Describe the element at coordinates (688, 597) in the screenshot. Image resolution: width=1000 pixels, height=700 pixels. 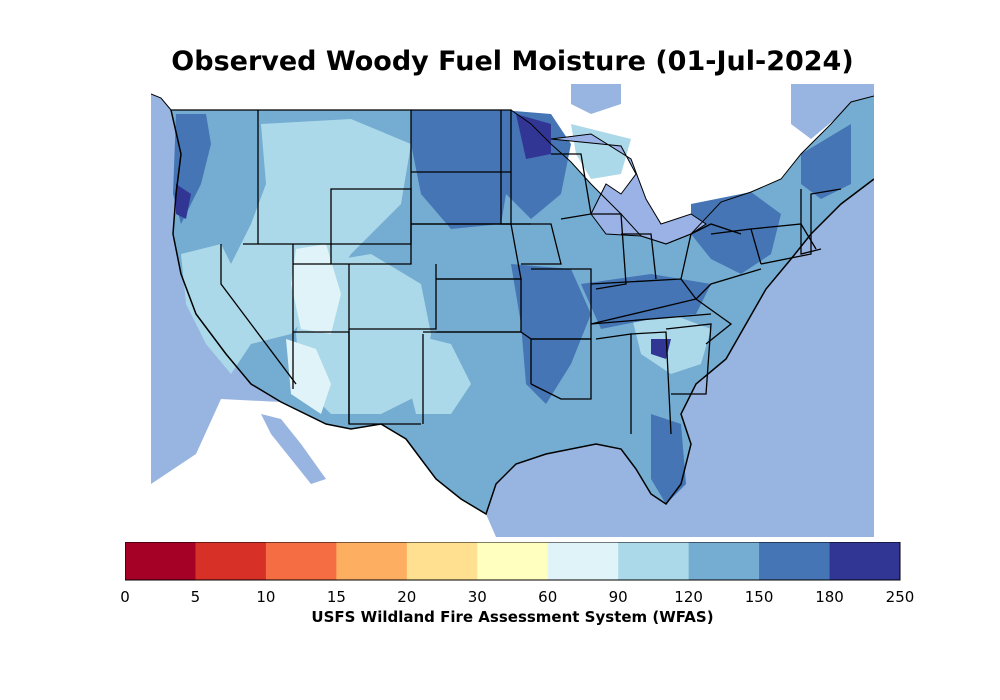
I see `colorbar-tick-label: 120` at that location.